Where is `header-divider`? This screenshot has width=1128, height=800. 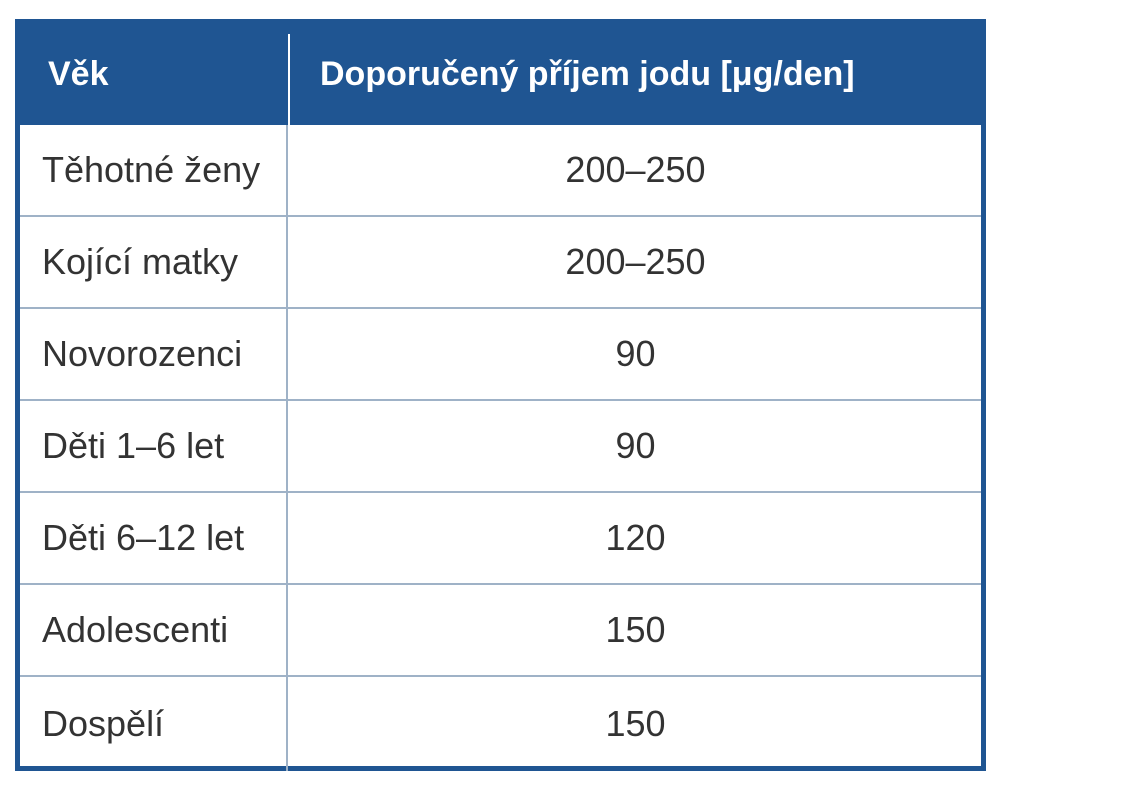
header-divider is located at coordinates (289, 79).